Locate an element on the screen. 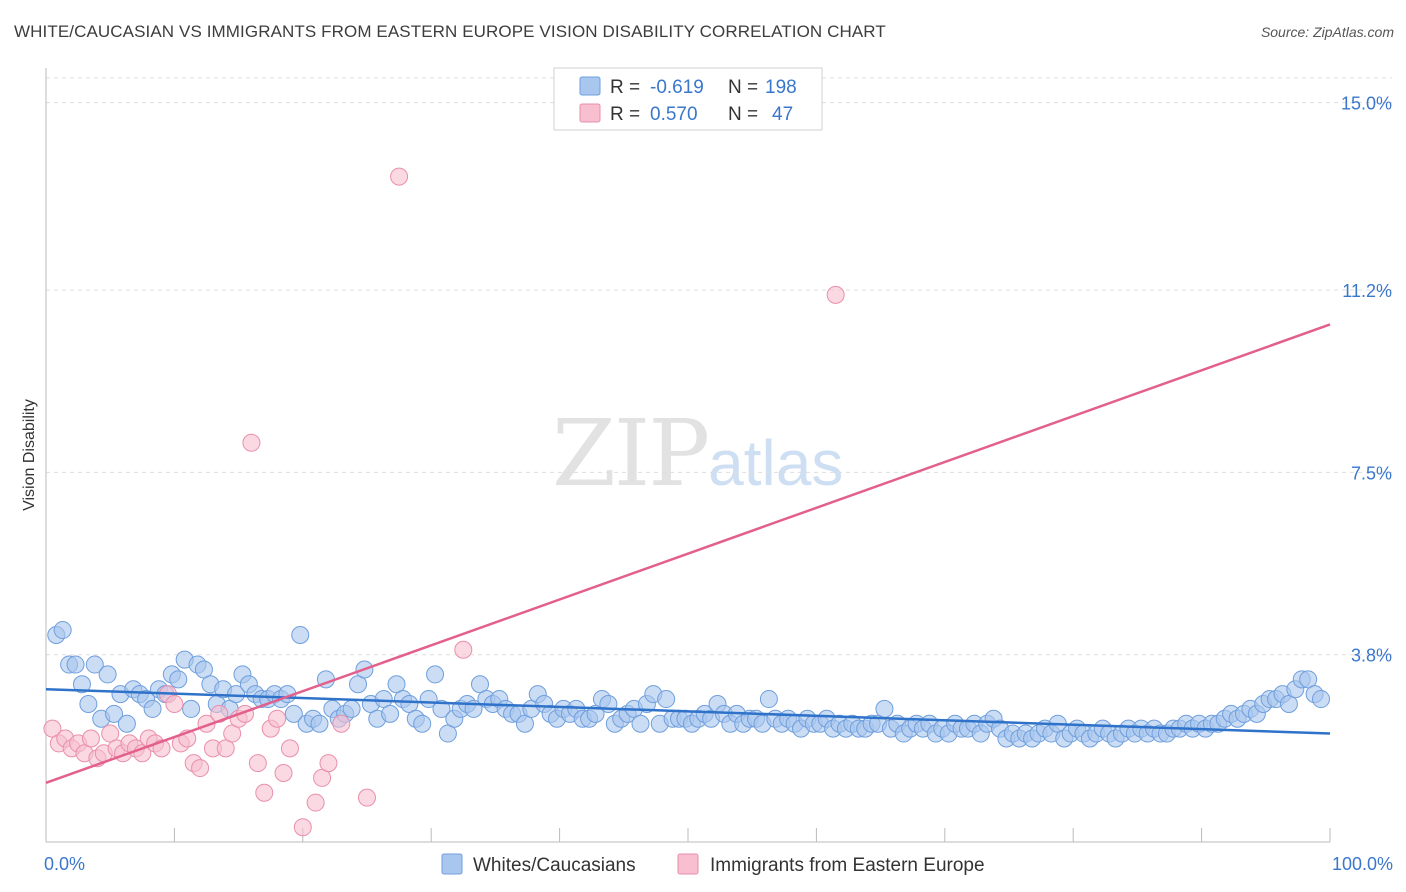 Image resolution: width=1406 pixels, height=892 pixels. stats-legend: R = -0.619 N = 198 R = 0.570 N = 47 is located at coordinates (688, 99).